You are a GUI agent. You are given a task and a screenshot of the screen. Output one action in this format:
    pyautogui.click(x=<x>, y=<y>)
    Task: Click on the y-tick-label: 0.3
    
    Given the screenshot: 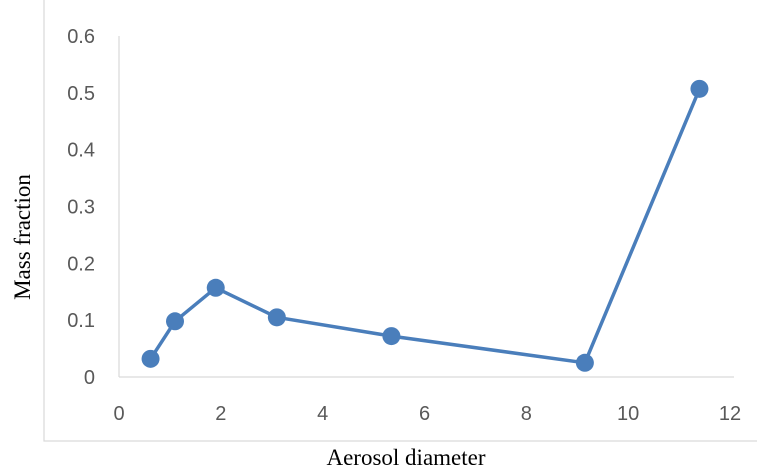 What is the action you would take?
    pyautogui.click(x=81, y=208)
    